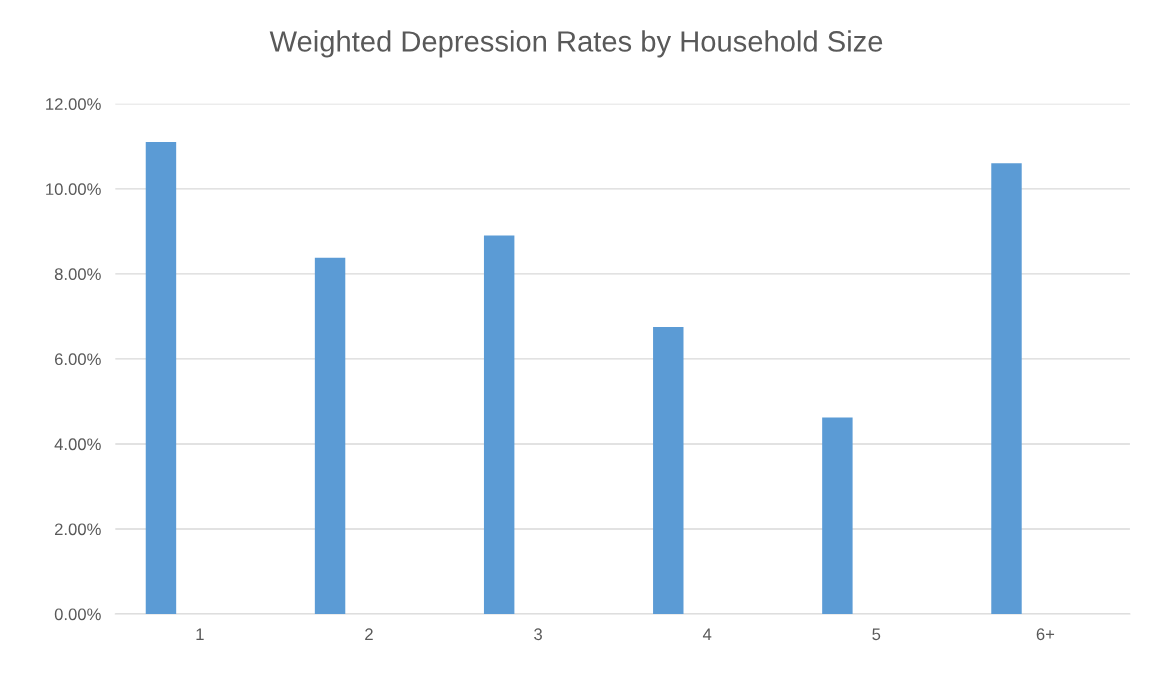 This screenshot has width=1153, height=674. I want to click on y-tick-label: 0.00%, so click(77, 614).